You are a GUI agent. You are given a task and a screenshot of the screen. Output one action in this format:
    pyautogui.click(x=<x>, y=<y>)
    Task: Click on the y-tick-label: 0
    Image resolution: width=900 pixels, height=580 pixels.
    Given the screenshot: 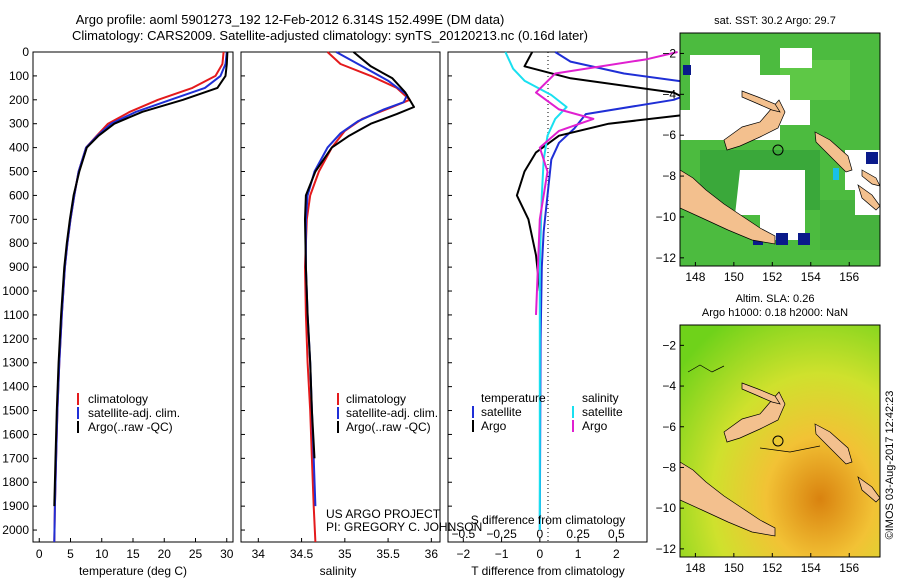 What is the action you would take?
    pyautogui.click(x=25, y=52)
    